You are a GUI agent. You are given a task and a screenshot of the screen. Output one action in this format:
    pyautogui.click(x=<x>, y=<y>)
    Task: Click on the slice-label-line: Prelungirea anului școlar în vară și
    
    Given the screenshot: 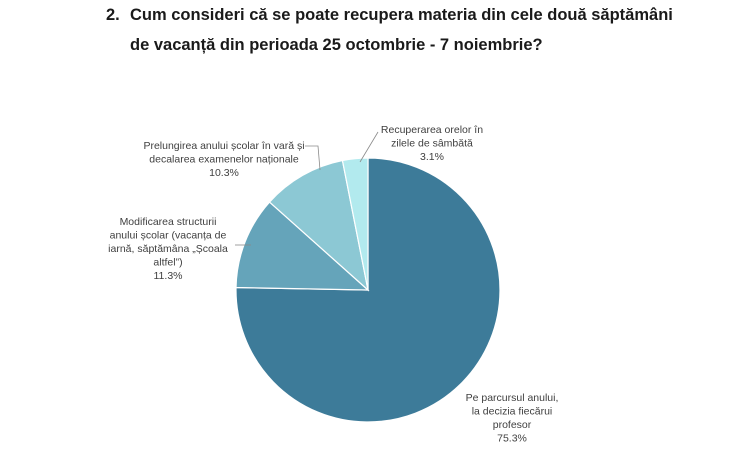 What is the action you would take?
    pyautogui.click(x=223, y=146)
    